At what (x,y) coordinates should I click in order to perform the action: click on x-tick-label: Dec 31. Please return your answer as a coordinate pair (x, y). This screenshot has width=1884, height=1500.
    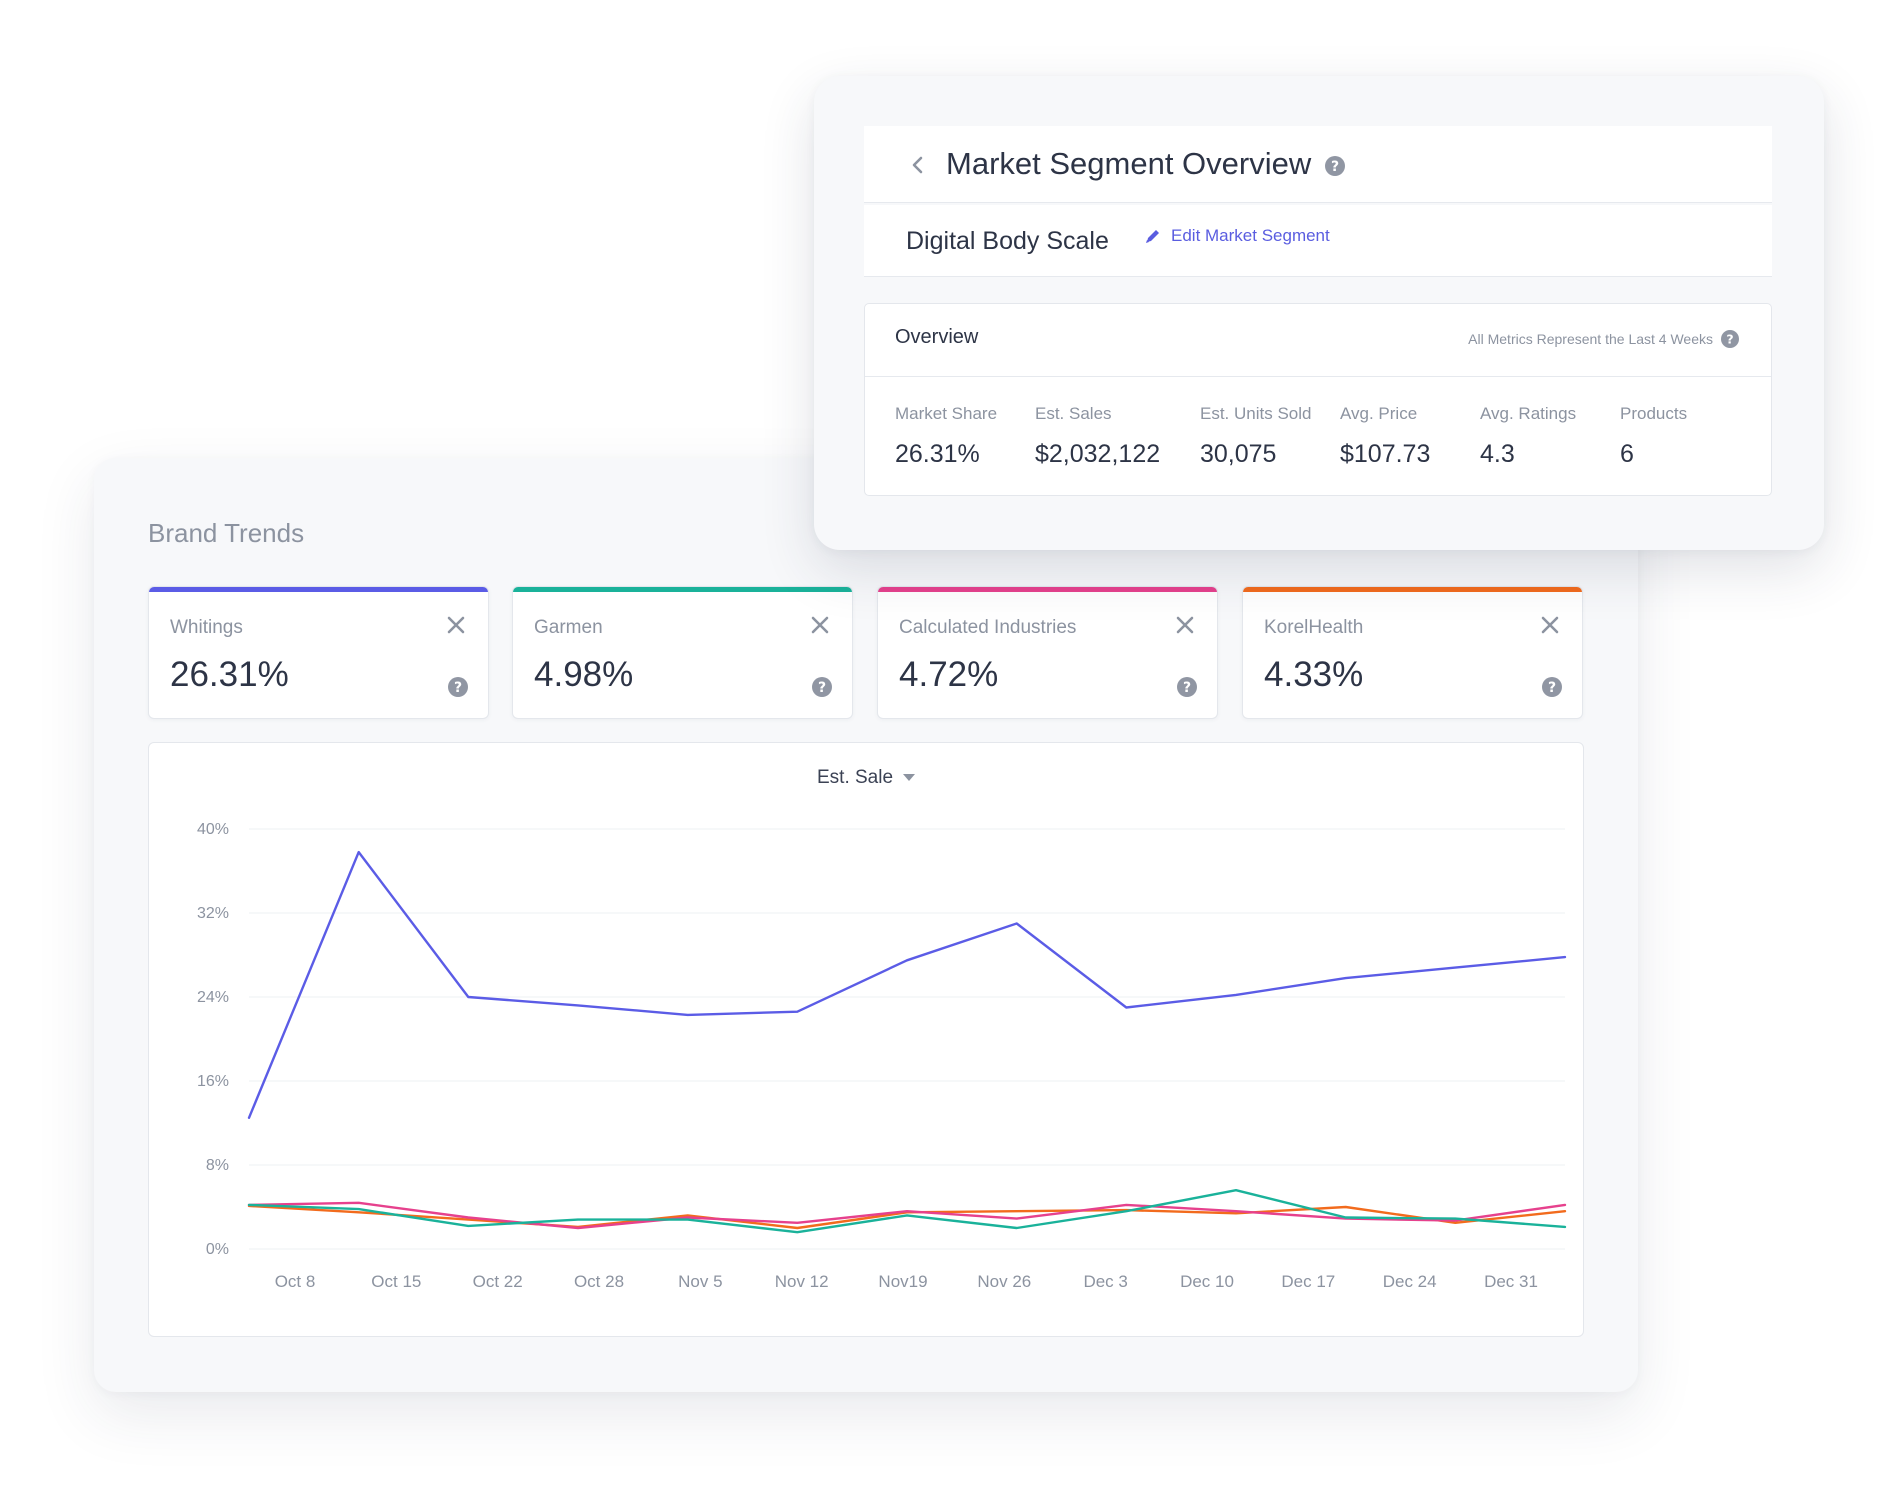
    Looking at the image, I should click on (1511, 1281).